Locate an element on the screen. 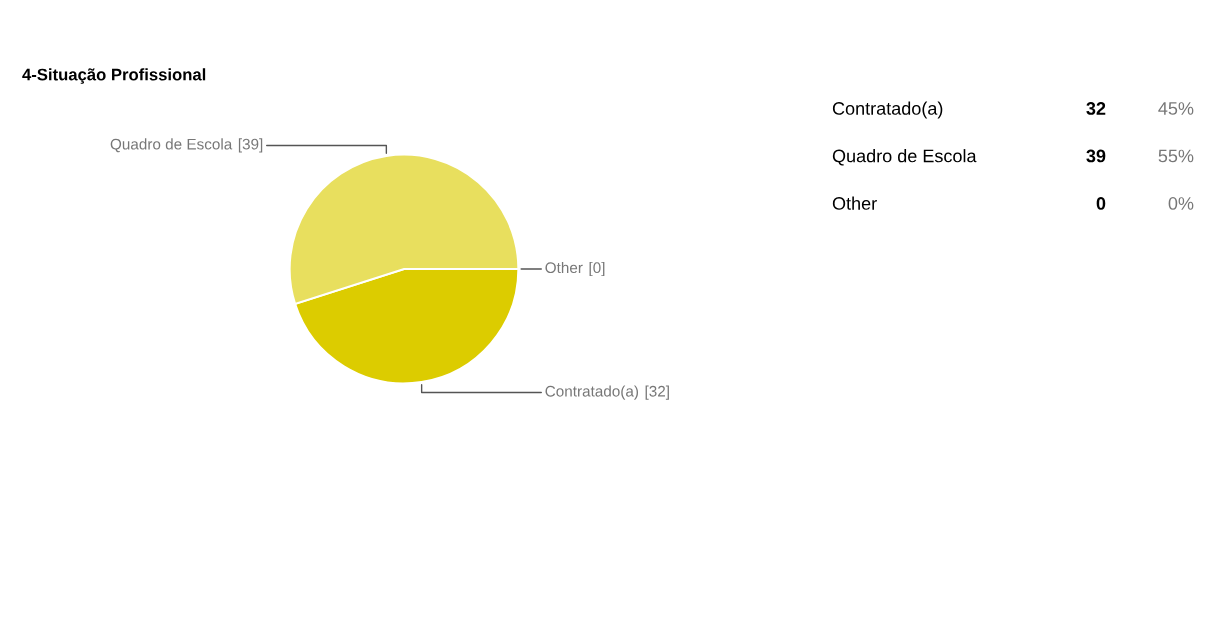 This screenshot has width=1209, height=638. slice-label: Contratado(a) is located at coordinates (592, 392).